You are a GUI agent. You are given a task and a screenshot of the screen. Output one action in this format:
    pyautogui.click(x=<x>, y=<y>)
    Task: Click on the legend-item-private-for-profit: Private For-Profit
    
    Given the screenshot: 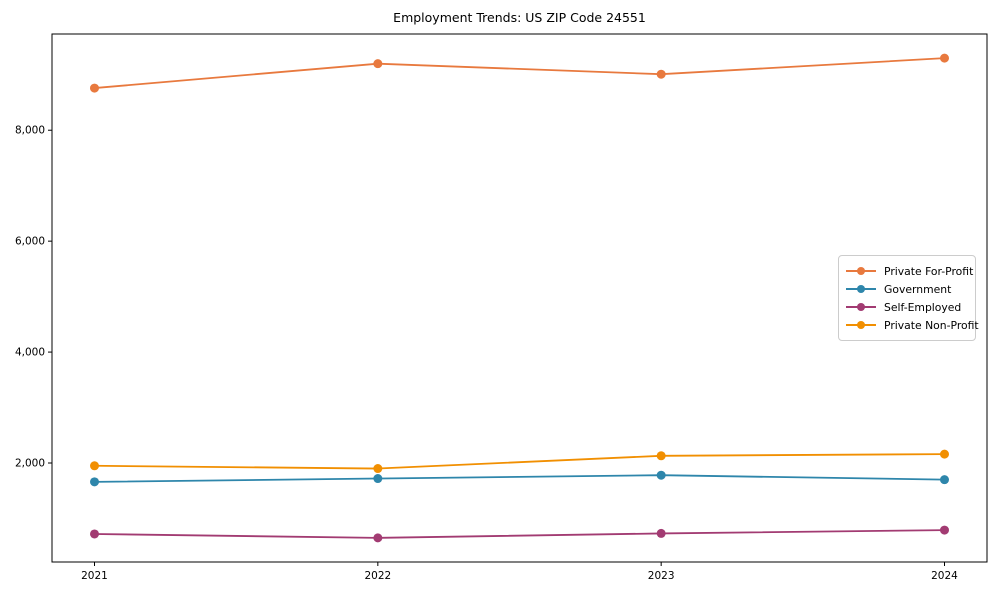 What is the action you would take?
    pyautogui.click(x=909, y=271)
    